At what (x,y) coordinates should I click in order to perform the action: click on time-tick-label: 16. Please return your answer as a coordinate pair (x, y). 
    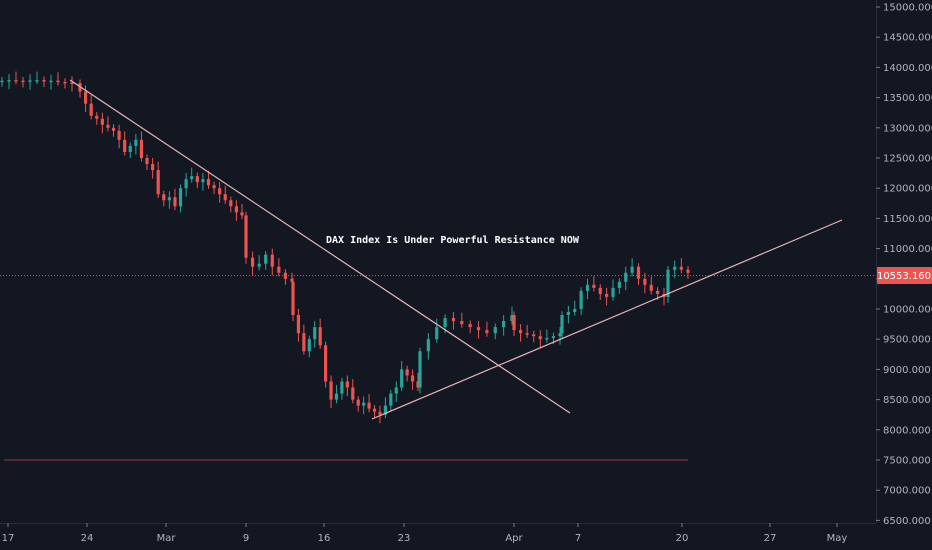
    Looking at the image, I should click on (324, 538).